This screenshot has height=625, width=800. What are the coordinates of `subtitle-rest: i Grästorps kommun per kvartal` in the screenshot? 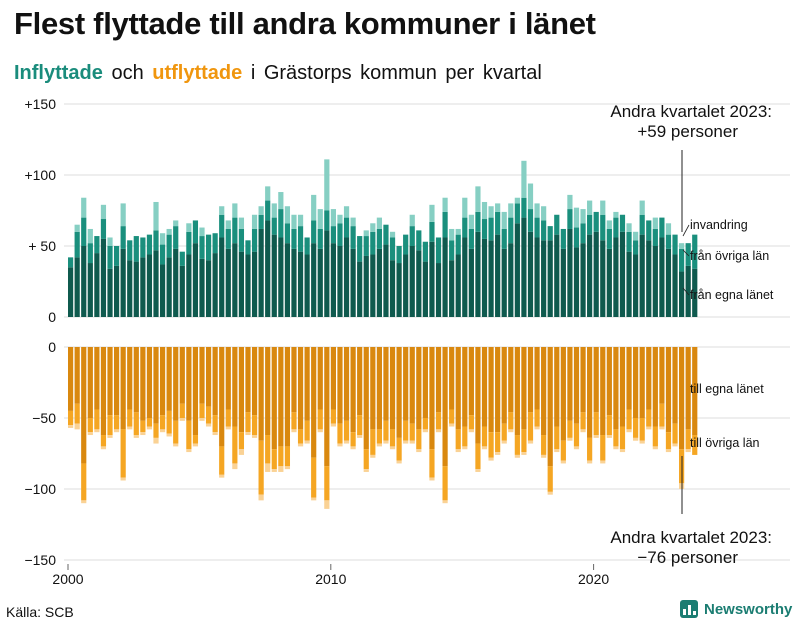 It's located at (392, 73).